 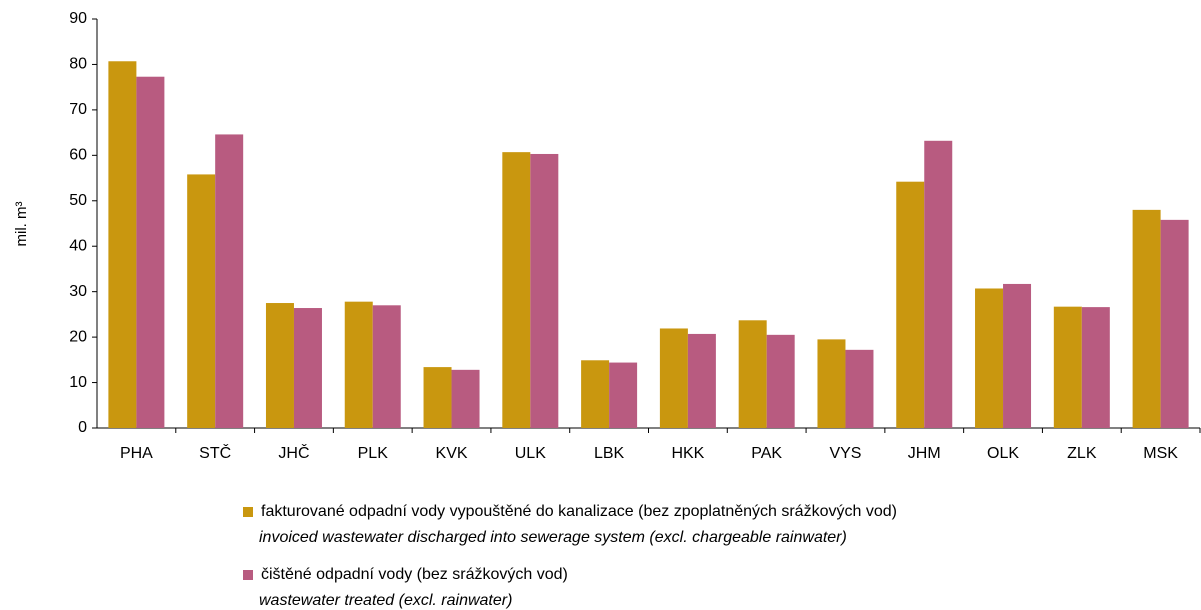 I want to click on x-tick-label: STČ, so click(x=215, y=452).